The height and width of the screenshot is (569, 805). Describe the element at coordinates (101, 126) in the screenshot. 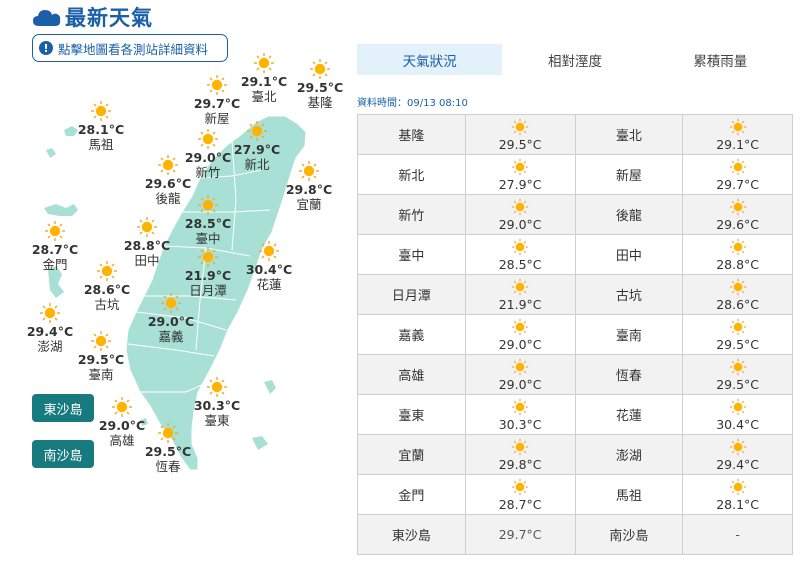

I see `station-matsu: 28.1°C 馬祖` at that location.